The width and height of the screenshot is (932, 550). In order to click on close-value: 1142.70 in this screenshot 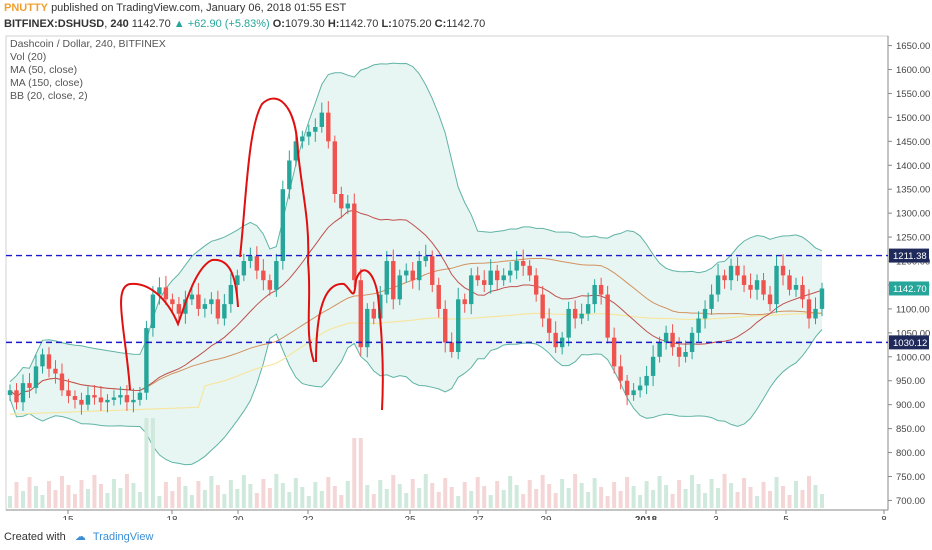, I will do `click(466, 24)`.